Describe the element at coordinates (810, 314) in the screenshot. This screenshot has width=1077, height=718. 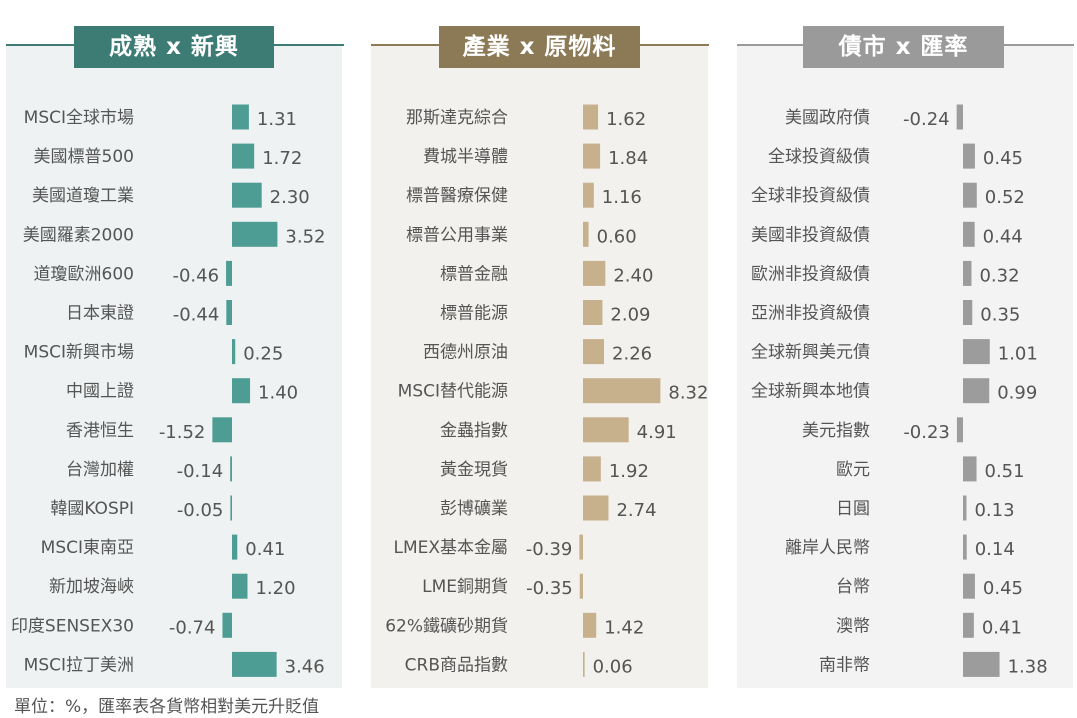
I see `category-label: 亞洲非投資級債` at that location.